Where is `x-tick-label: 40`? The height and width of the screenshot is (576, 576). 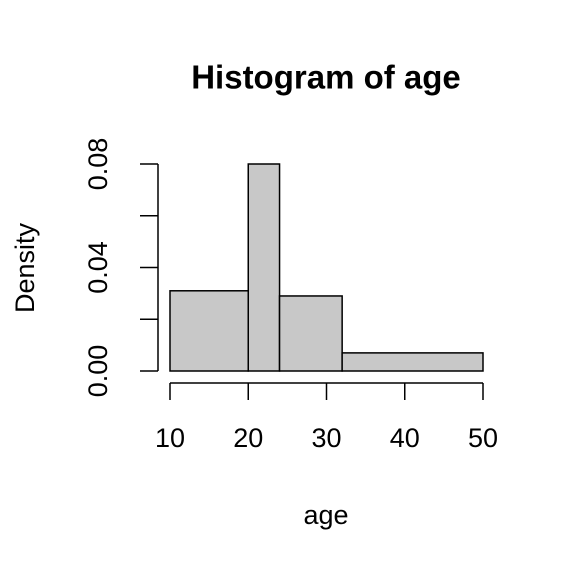
x-tick-label: 40 is located at coordinates (405, 438).